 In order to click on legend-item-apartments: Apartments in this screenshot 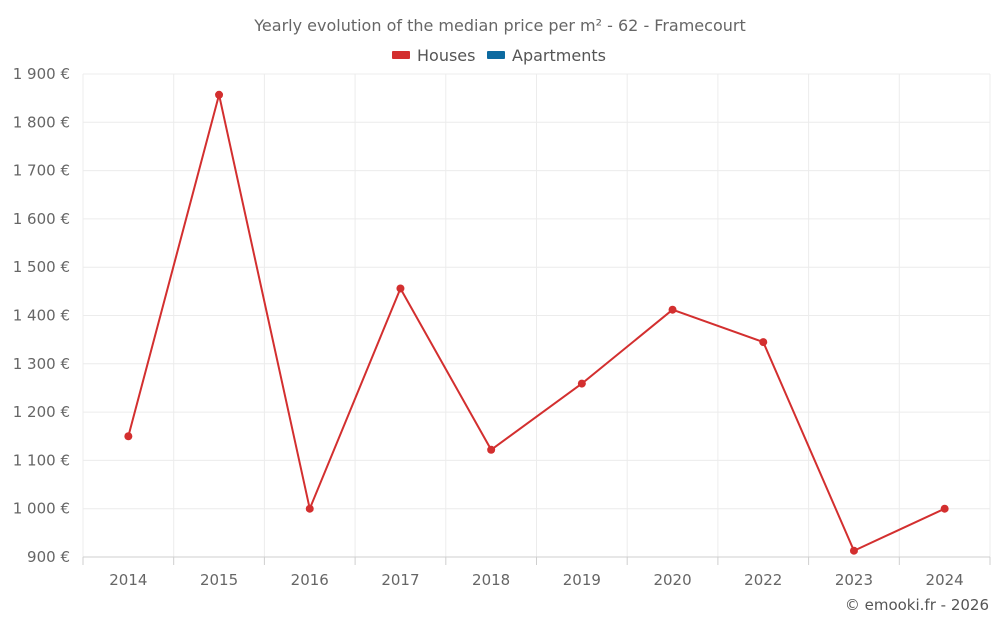, I will do `click(546, 55)`.